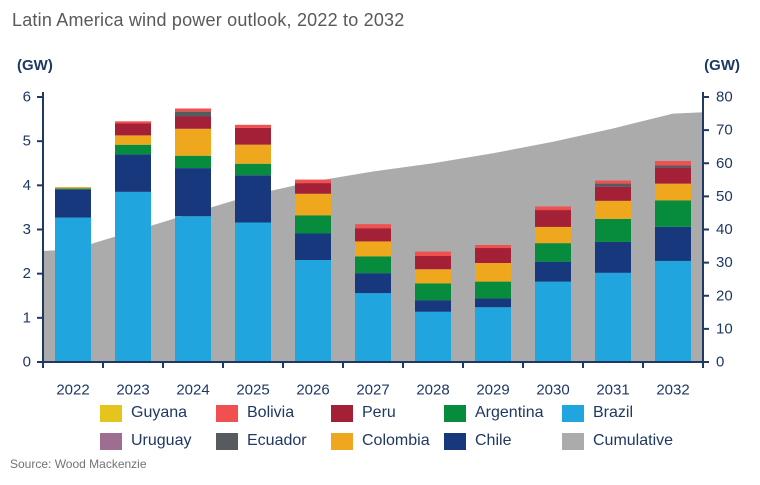  Describe the element at coordinates (673, 163) in the screenshot. I see `bar-segment-bolivia-2032` at that location.